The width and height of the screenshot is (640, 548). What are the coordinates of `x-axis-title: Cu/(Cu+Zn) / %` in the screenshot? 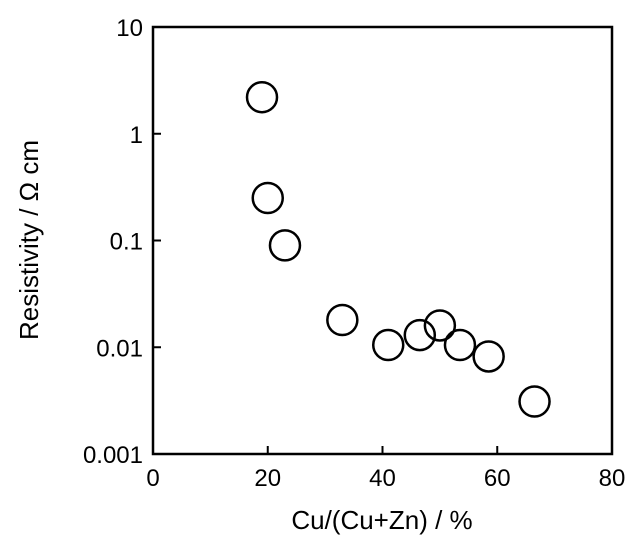 It's located at (381, 520).